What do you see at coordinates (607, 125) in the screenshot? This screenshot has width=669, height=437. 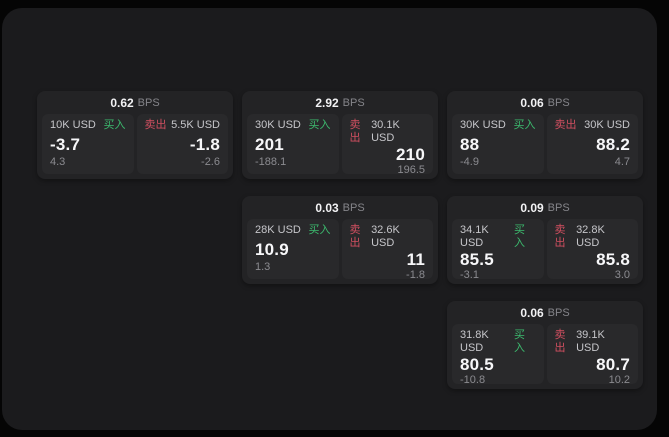 I see `sell-amount: 30K USD` at bounding box center [607, 125].